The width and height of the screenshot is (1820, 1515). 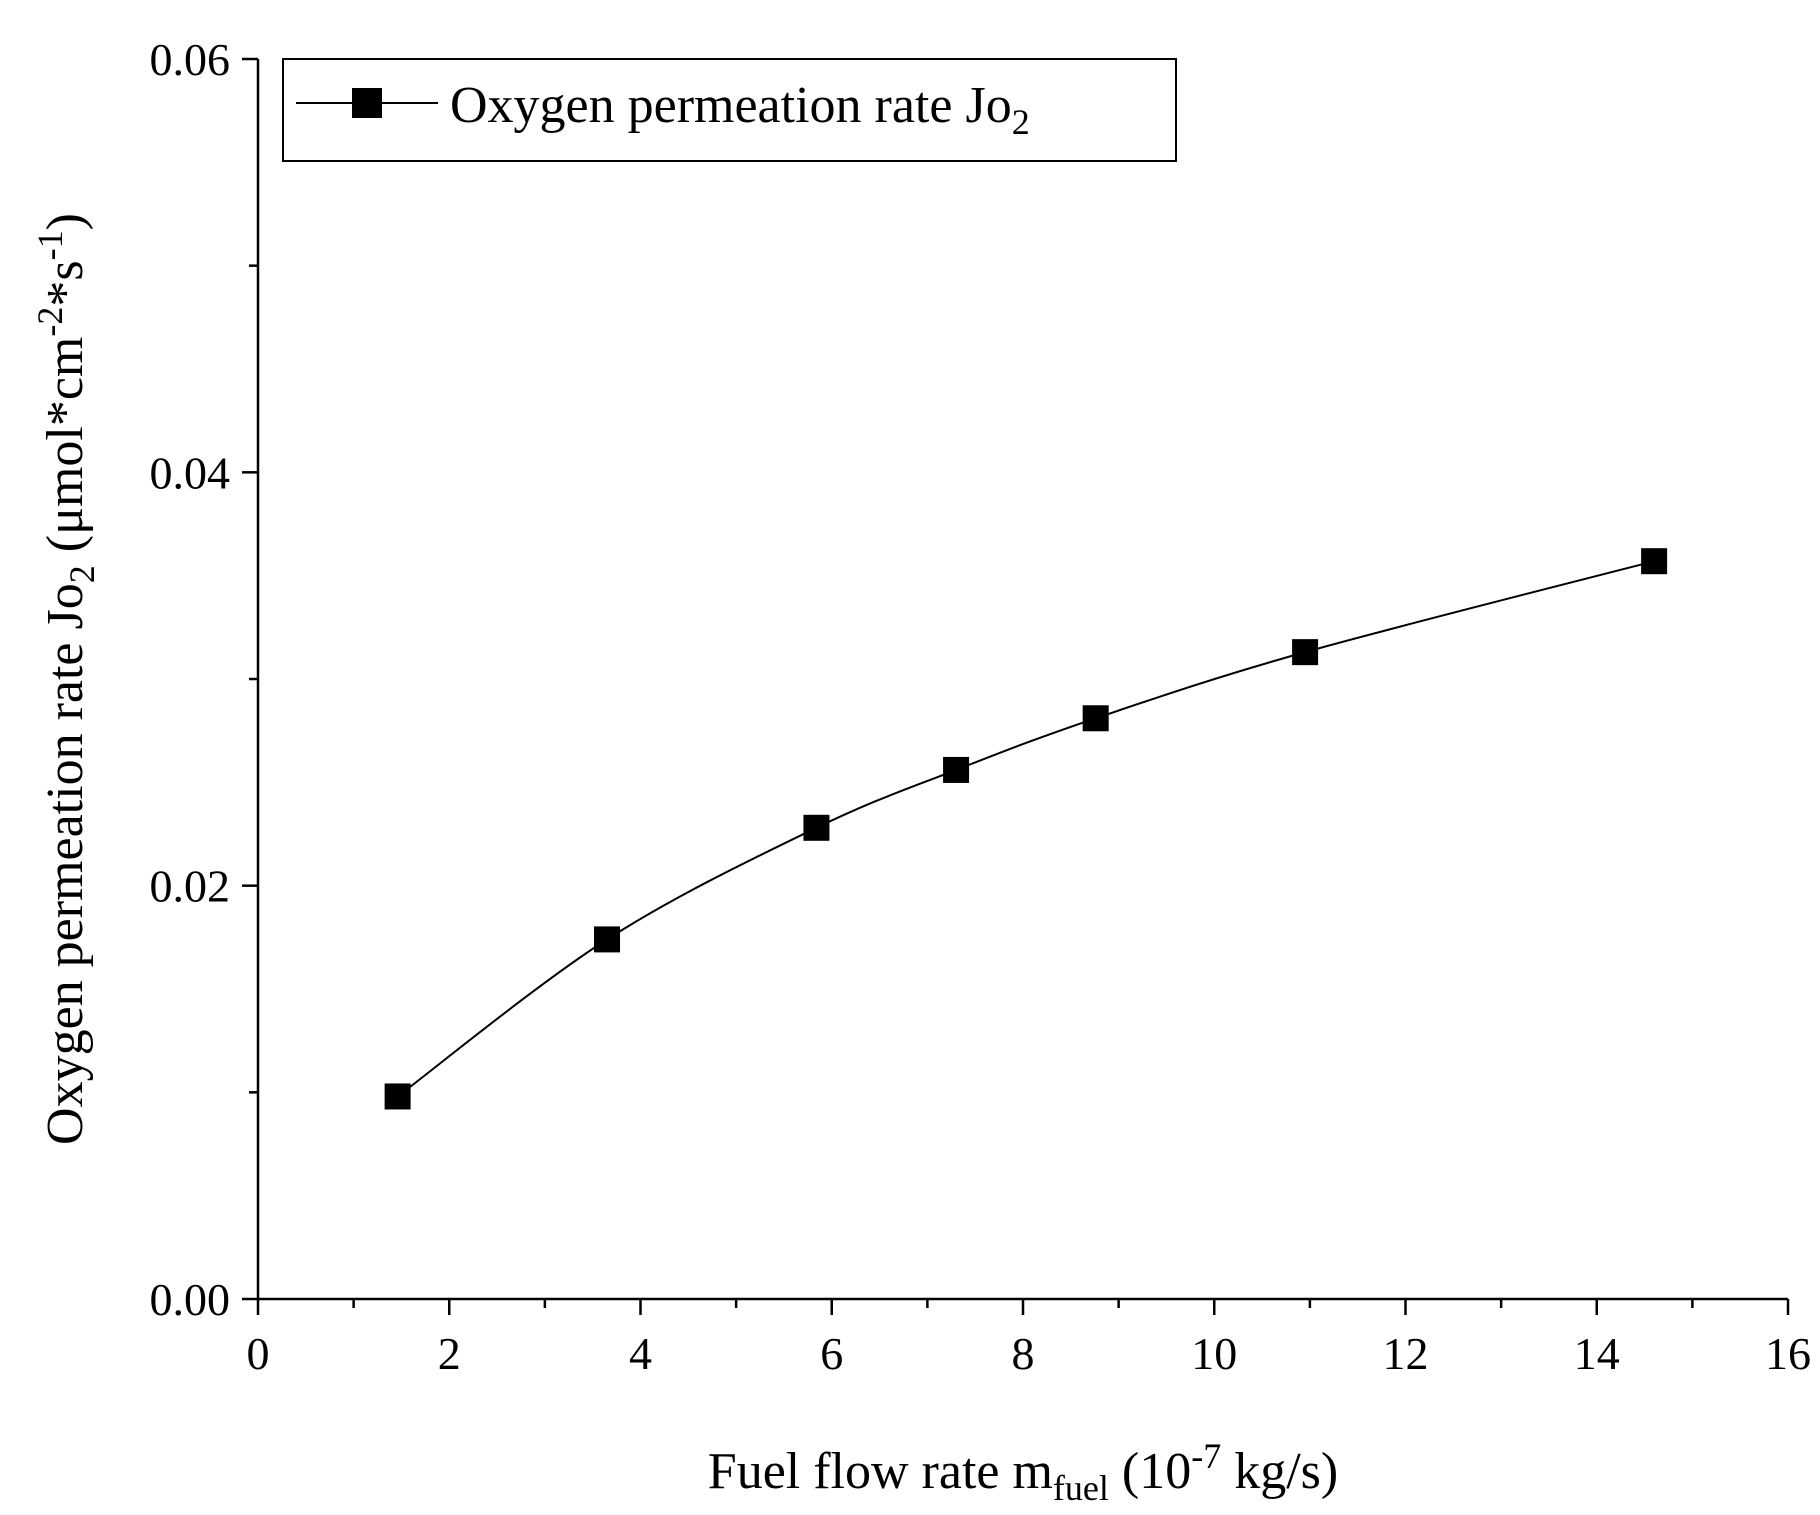 I want to click on x-tick-label: 6, so click(x=831, y=1353).